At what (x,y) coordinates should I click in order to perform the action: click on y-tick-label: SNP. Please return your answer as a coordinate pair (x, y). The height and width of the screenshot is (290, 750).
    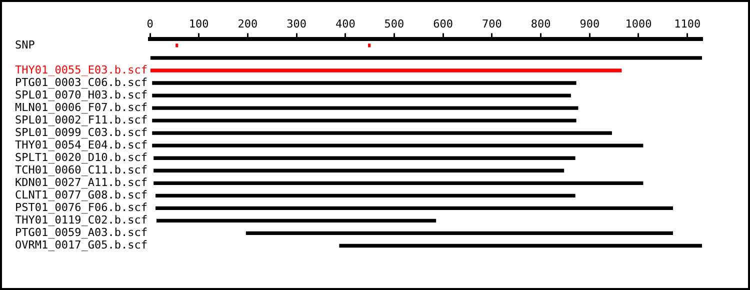
    Looking at the image, I should click on (25, 45).